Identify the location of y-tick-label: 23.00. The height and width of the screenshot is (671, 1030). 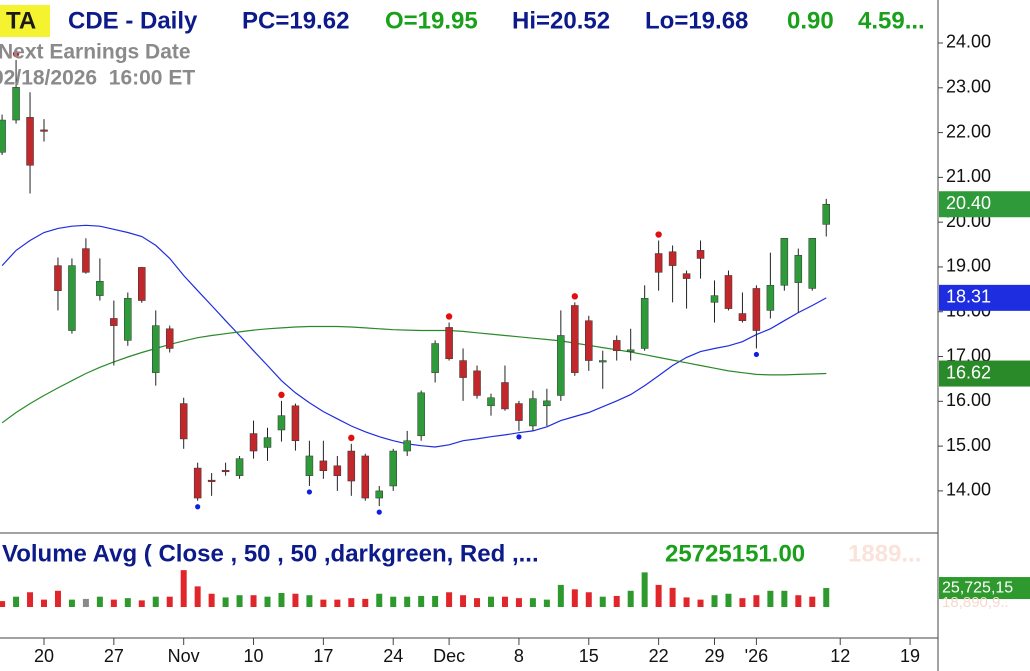
(968, 87).